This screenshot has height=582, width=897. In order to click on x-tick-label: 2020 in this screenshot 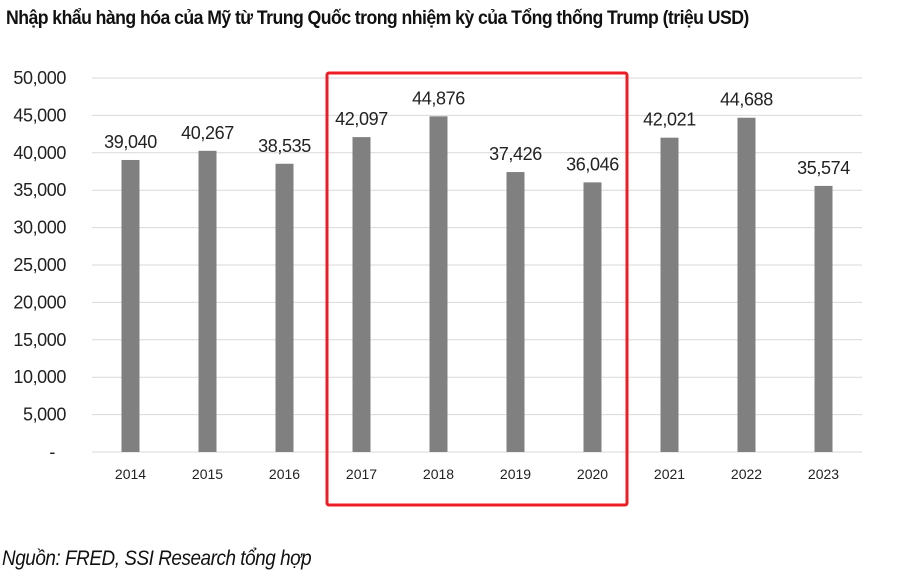, I will do `click(592, 474)`.